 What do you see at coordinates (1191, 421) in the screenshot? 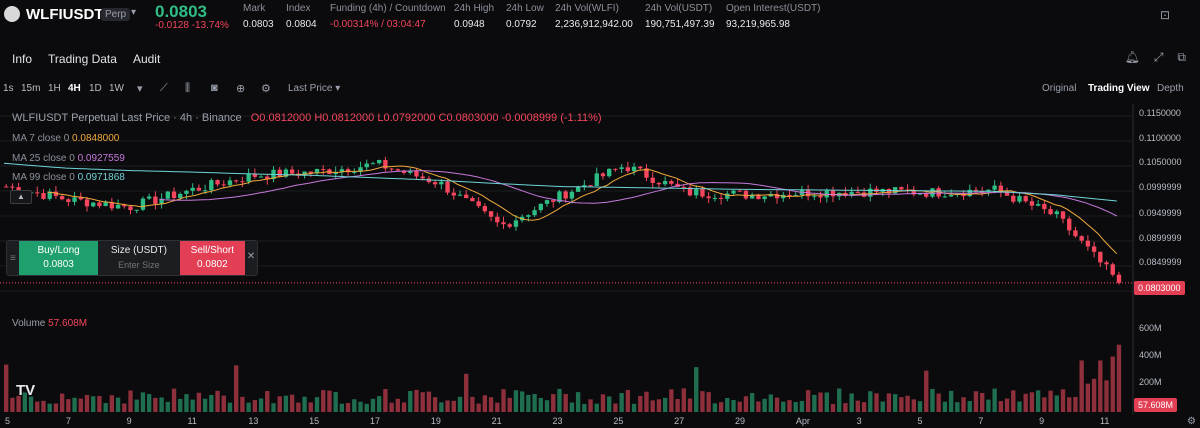
I see `axis-settings-icon: ⚙` at bounding box center [1191, 421].